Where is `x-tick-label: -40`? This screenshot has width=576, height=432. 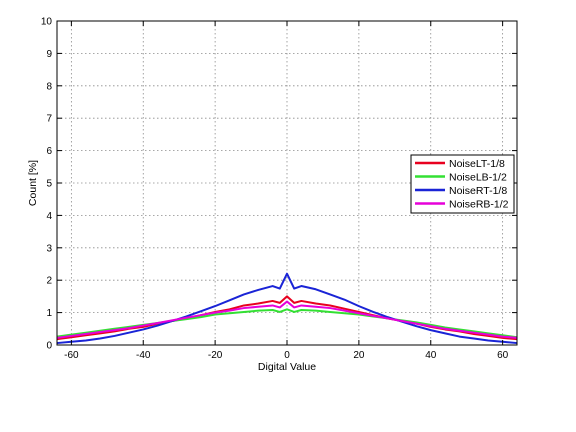 x-tick-label: -40 is located at coordinates (143, 355).